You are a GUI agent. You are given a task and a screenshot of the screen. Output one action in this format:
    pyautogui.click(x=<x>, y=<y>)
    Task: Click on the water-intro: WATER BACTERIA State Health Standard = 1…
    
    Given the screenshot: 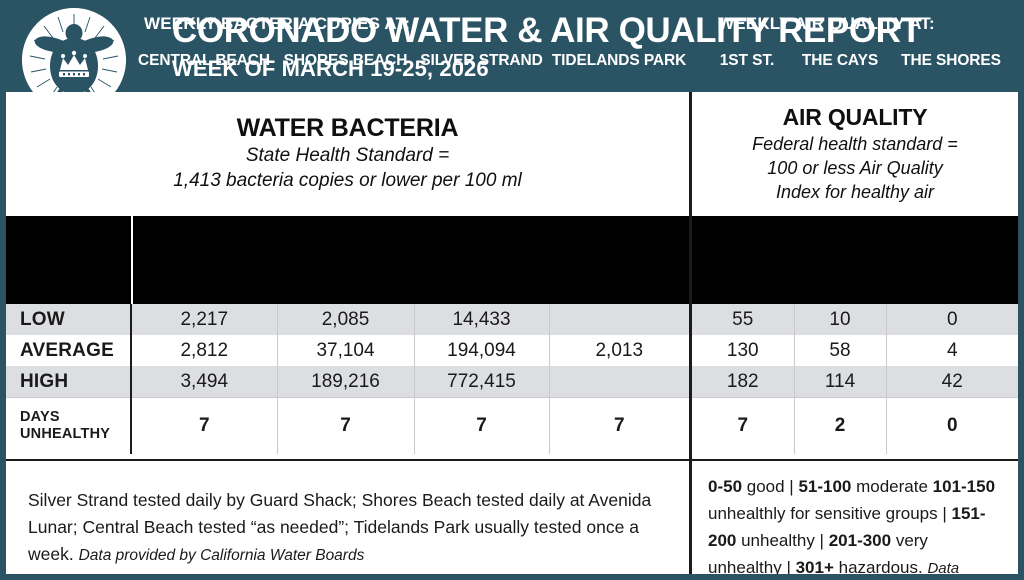 What is the action you would take?
    pyautogui.click(x=347, y=153)
    